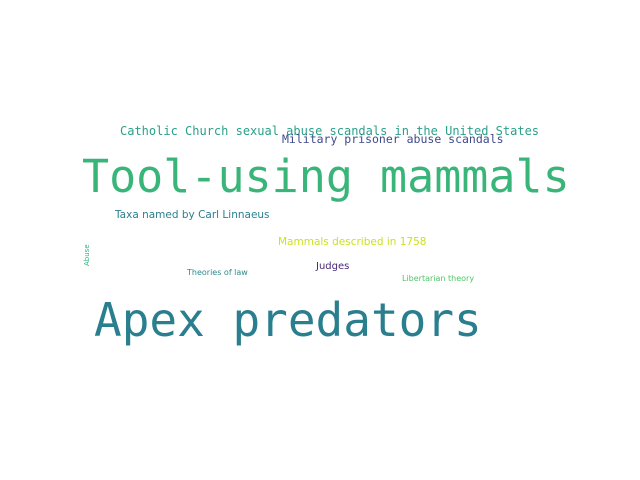 The height and width of the screenshot is (480, 640). Describe the element at coordinates (438, 278) in the screenshot. I see `word-libertarian-theory: Libertarian theory` at that location.